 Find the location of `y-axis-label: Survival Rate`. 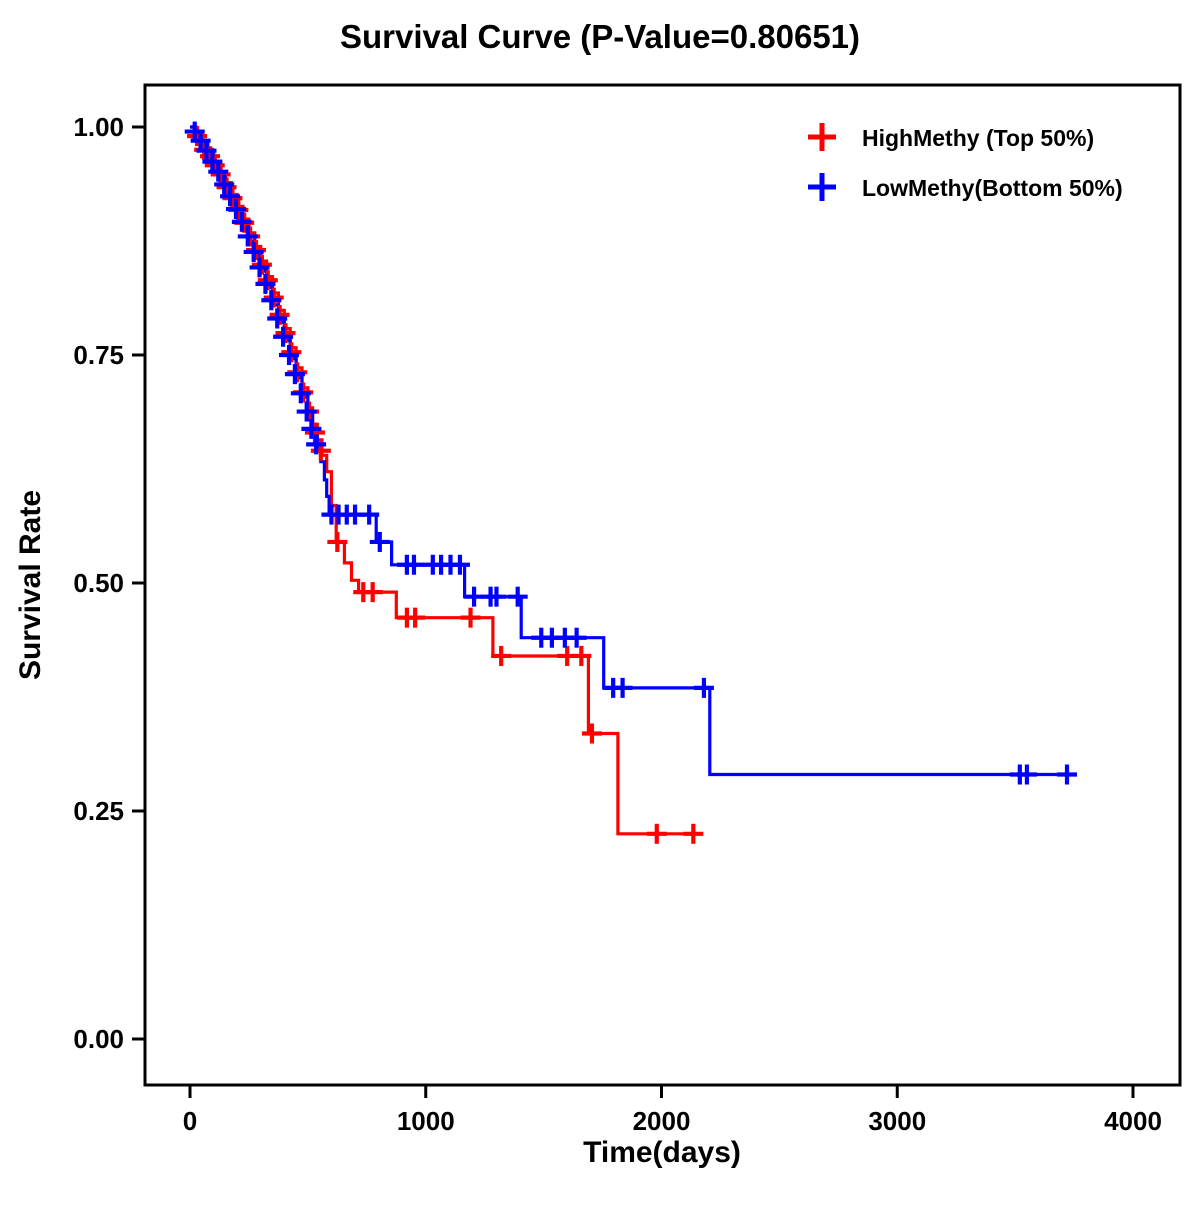

y-axis-label: Survival Rate is located at coordinates (30, 585).